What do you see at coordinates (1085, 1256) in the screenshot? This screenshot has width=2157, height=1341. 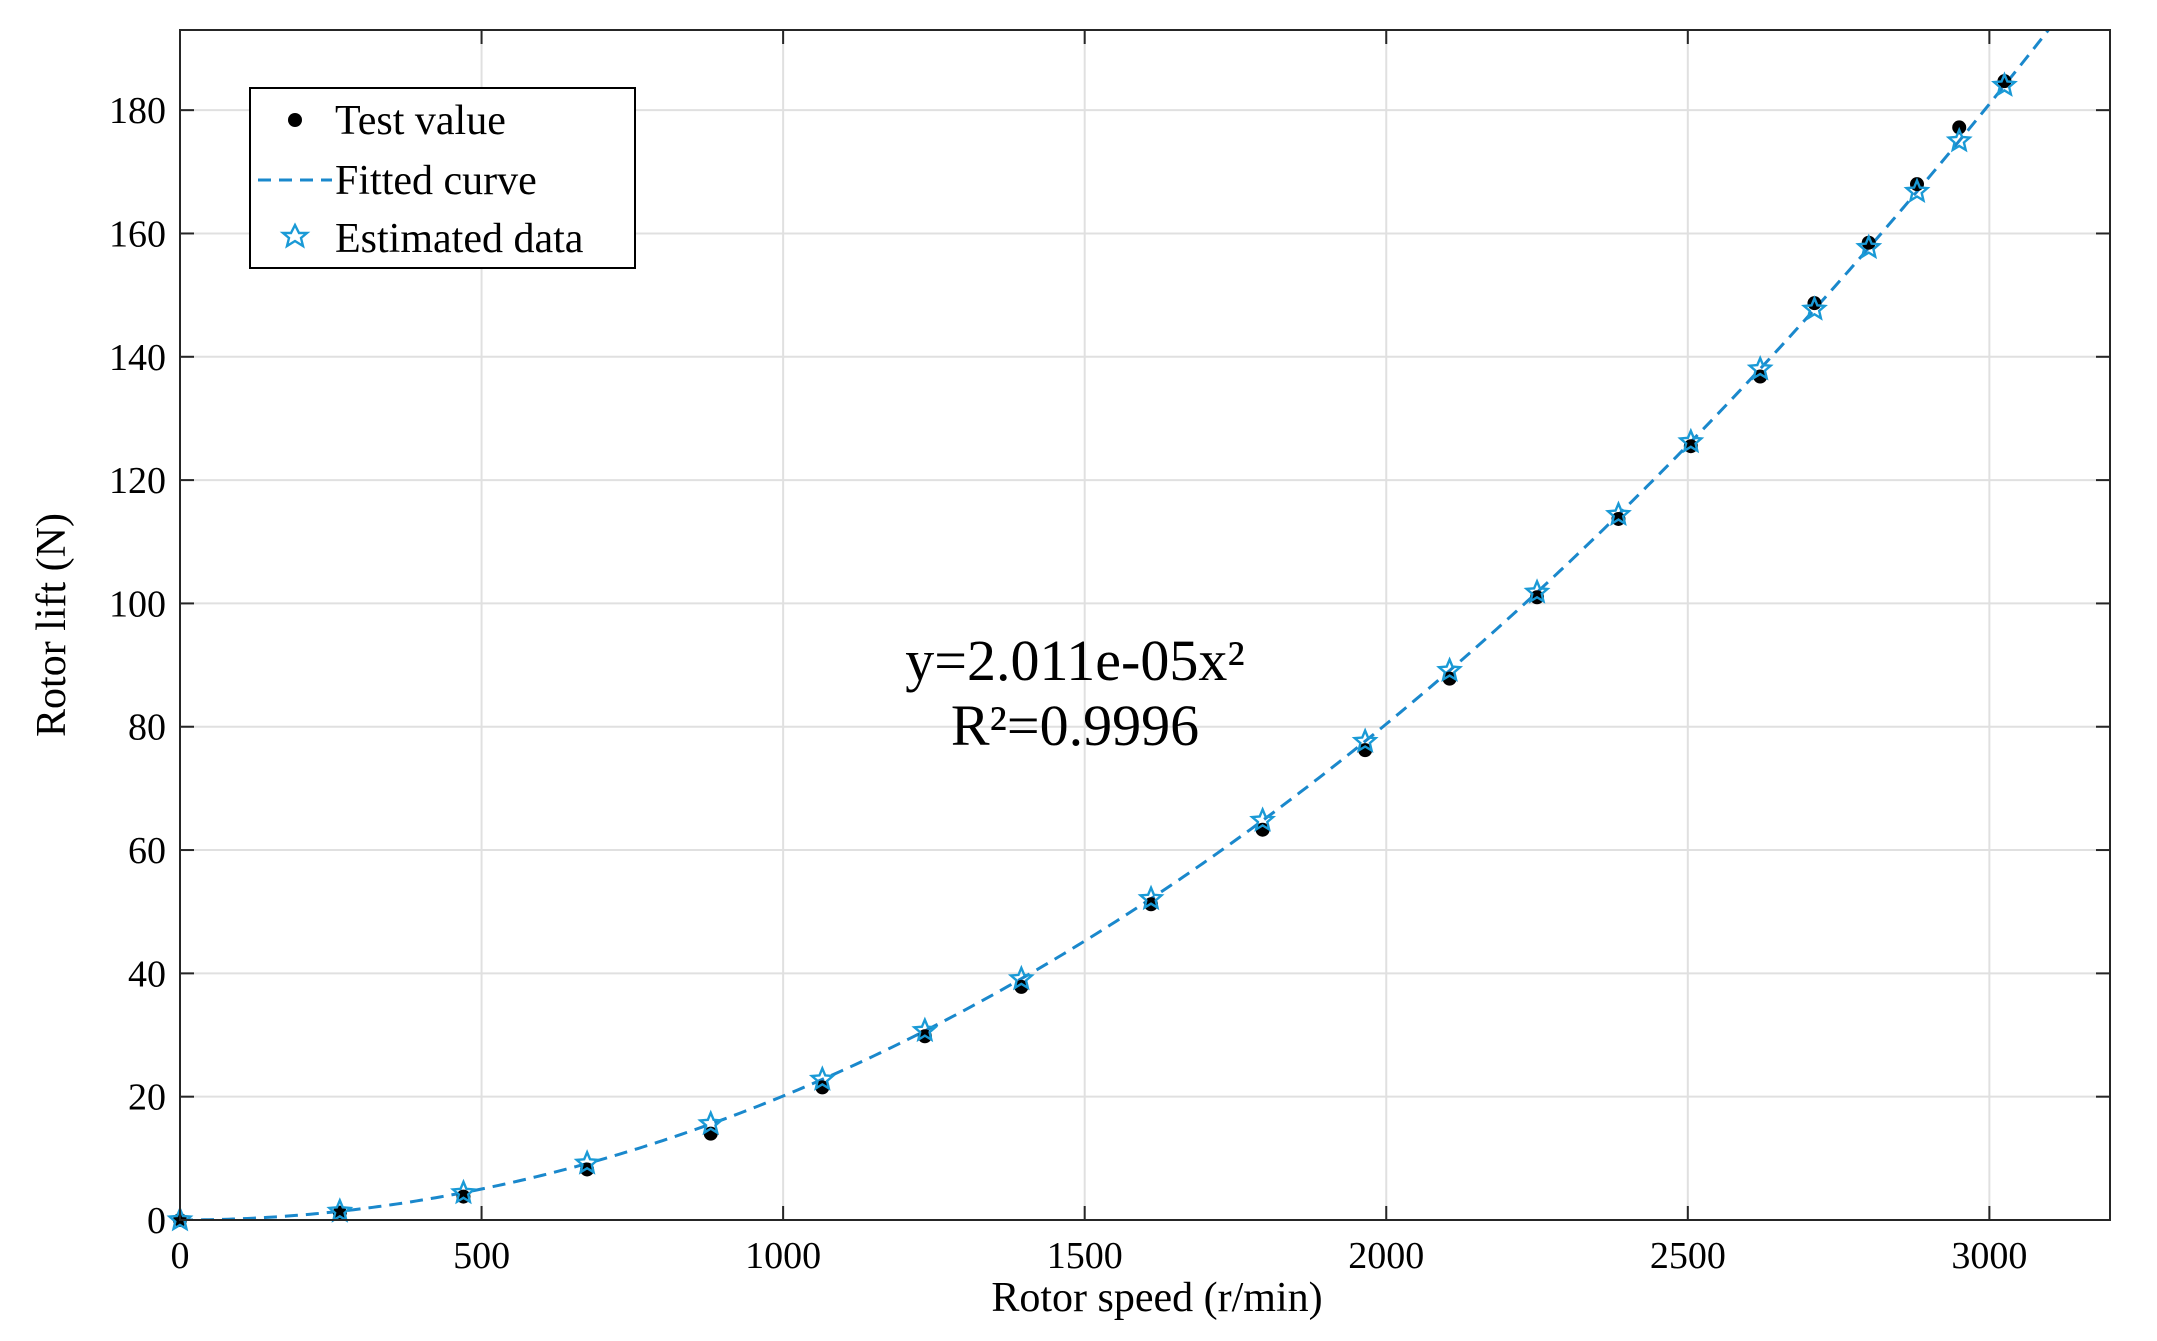 I see `x-tick-label: 1500` at bounding box center [1085, 1256].